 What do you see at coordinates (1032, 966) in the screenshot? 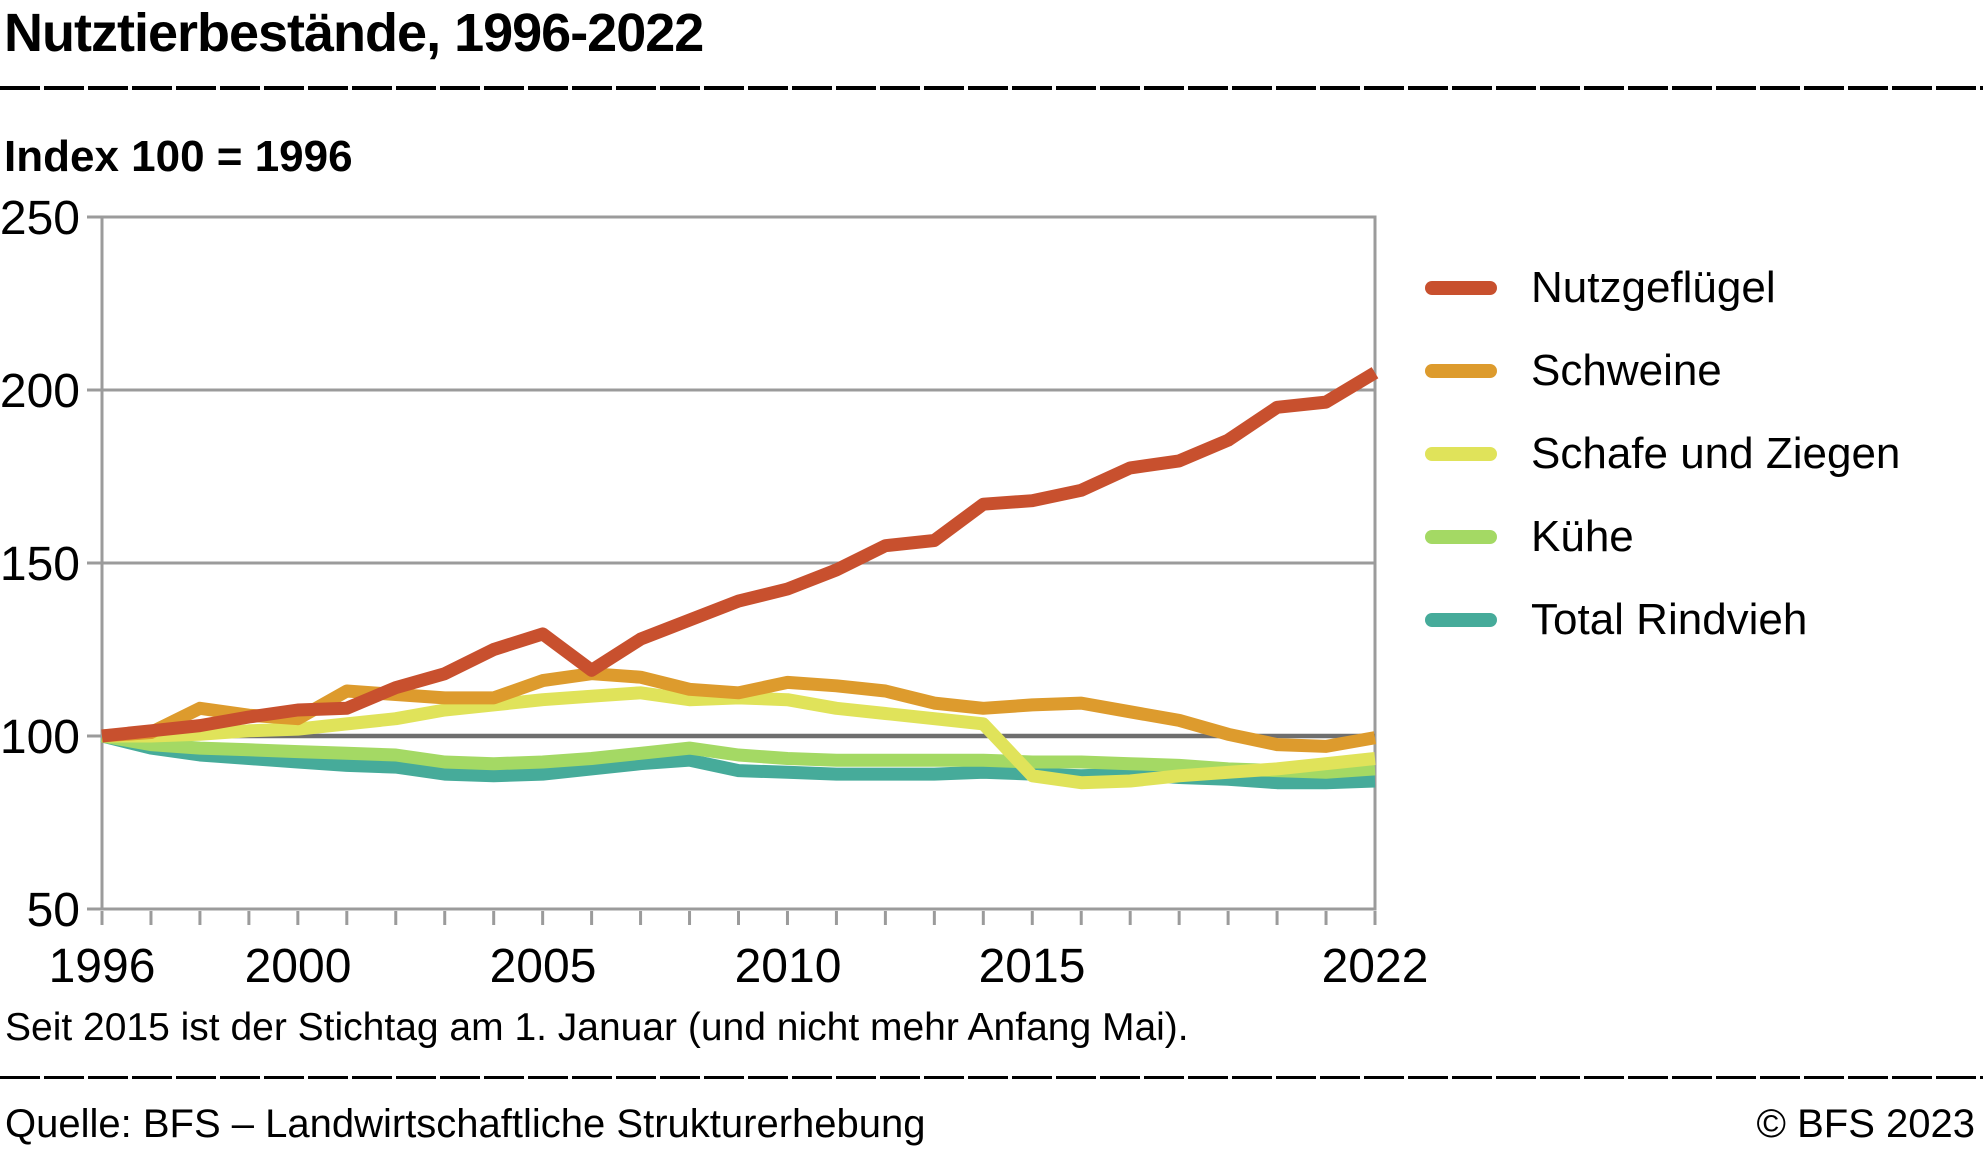
I see `x-tick-label: 2015` at bounding box center [1032, 966].